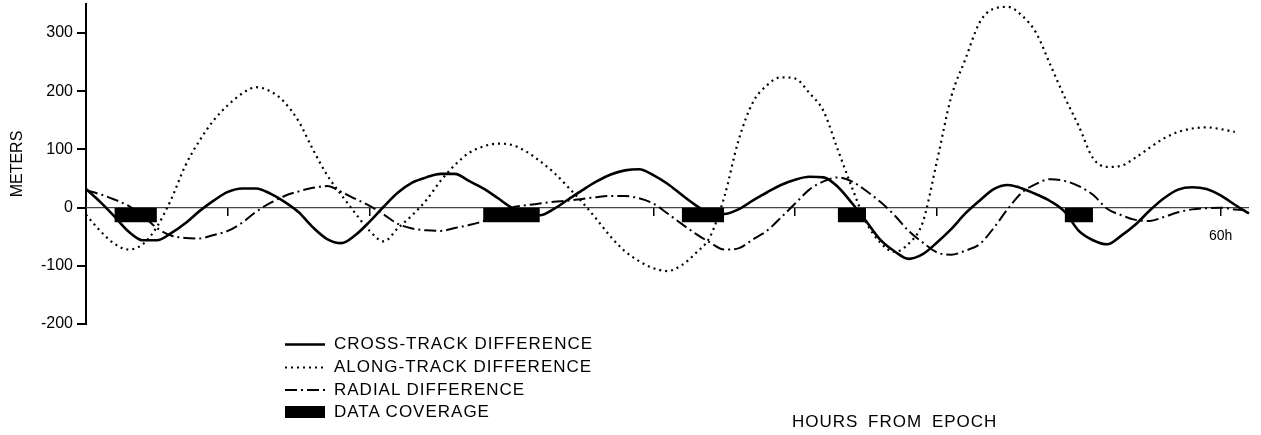  I want to click on y-axis-title: METERS, so click(17, 164).